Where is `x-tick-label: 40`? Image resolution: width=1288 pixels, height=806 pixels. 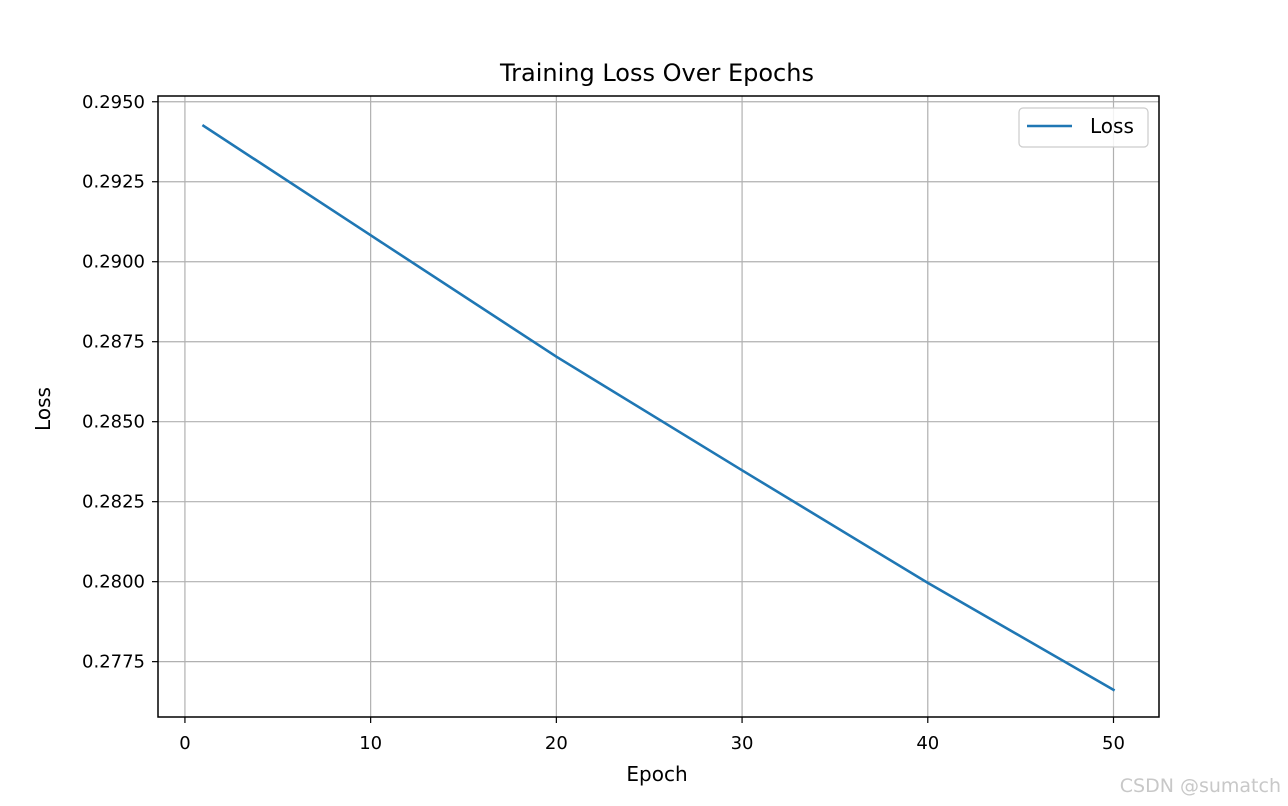 x-tick-label: 40 is located at coordinates (927, 743).